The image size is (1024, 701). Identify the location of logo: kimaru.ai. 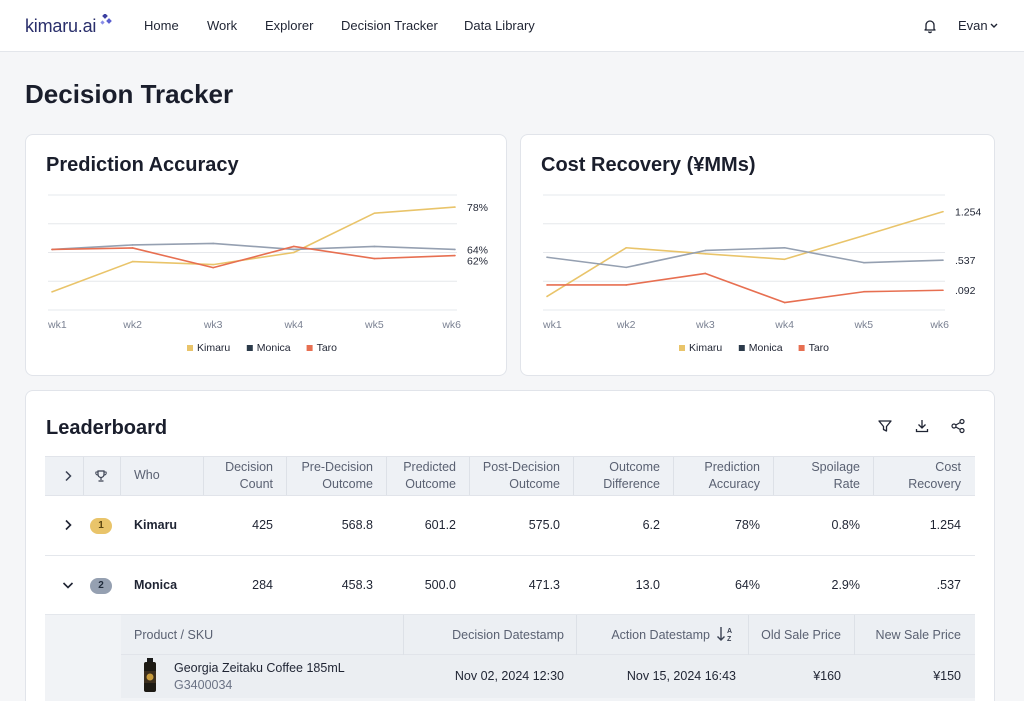
(61, 26).